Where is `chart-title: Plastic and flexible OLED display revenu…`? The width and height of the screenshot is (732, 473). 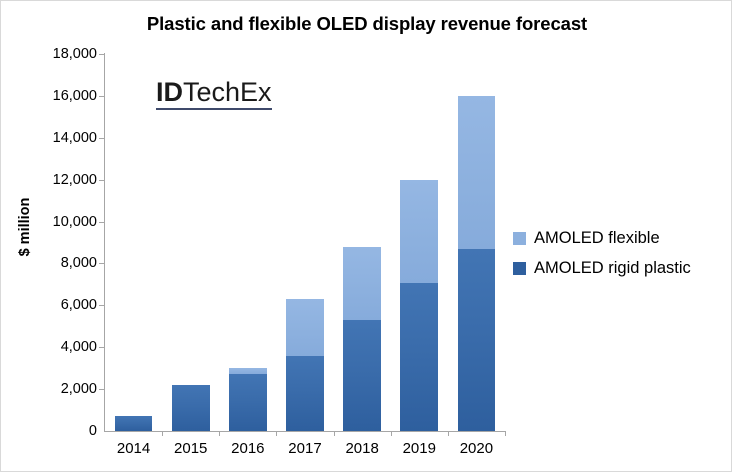
chart-title: Plastic and flexible OLED display revenu… is located at coordinates (367, 23).